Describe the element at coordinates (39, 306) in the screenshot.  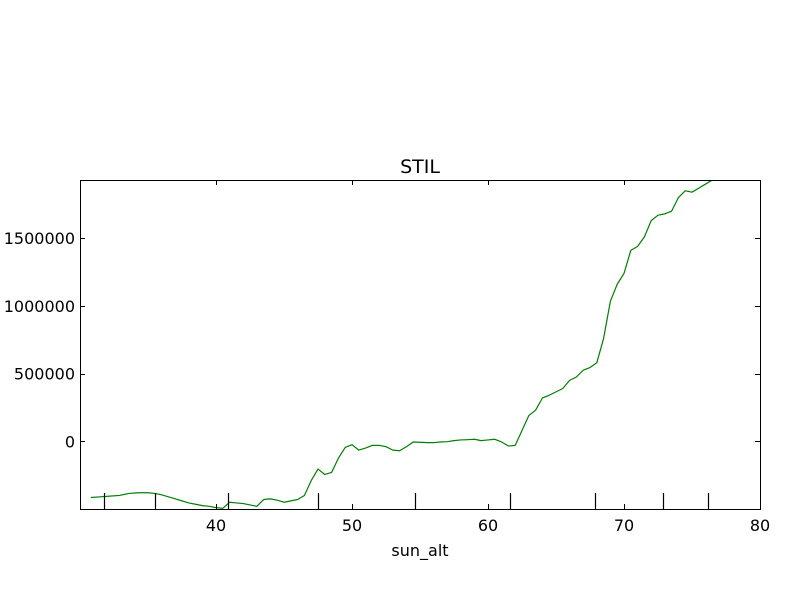
I see `y-tick-label: 1000000` at that location.